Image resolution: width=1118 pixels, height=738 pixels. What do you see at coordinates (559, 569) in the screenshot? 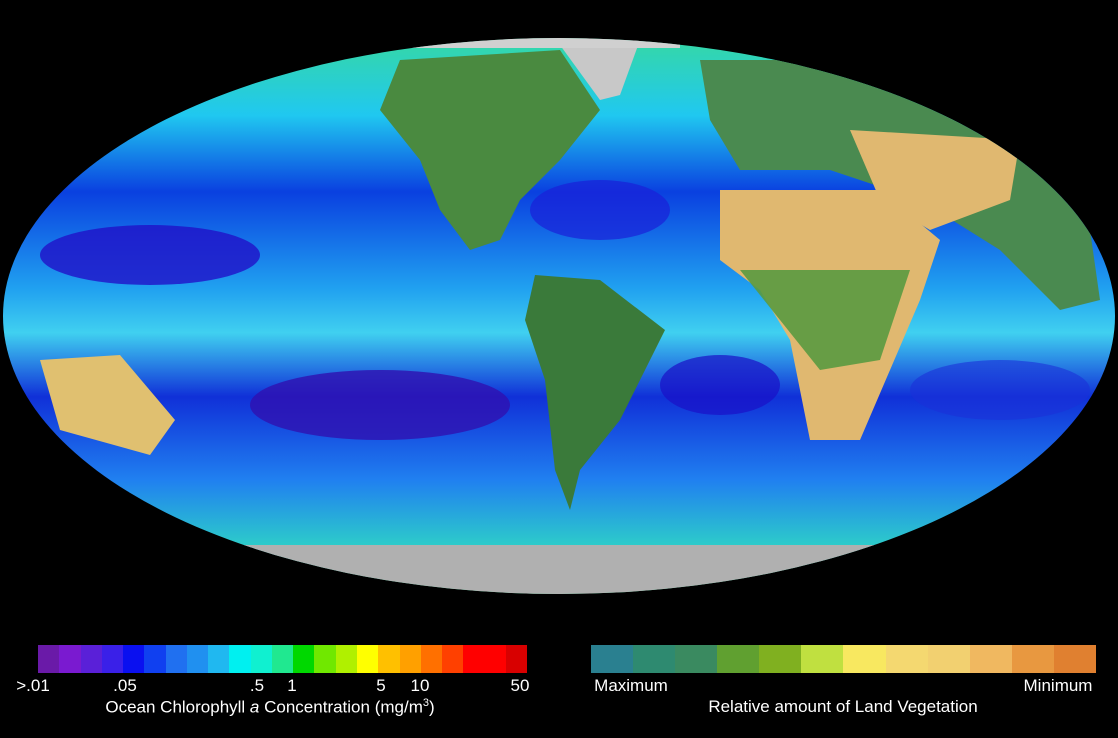
I see `antarctica` at bounding box center [559, 569].